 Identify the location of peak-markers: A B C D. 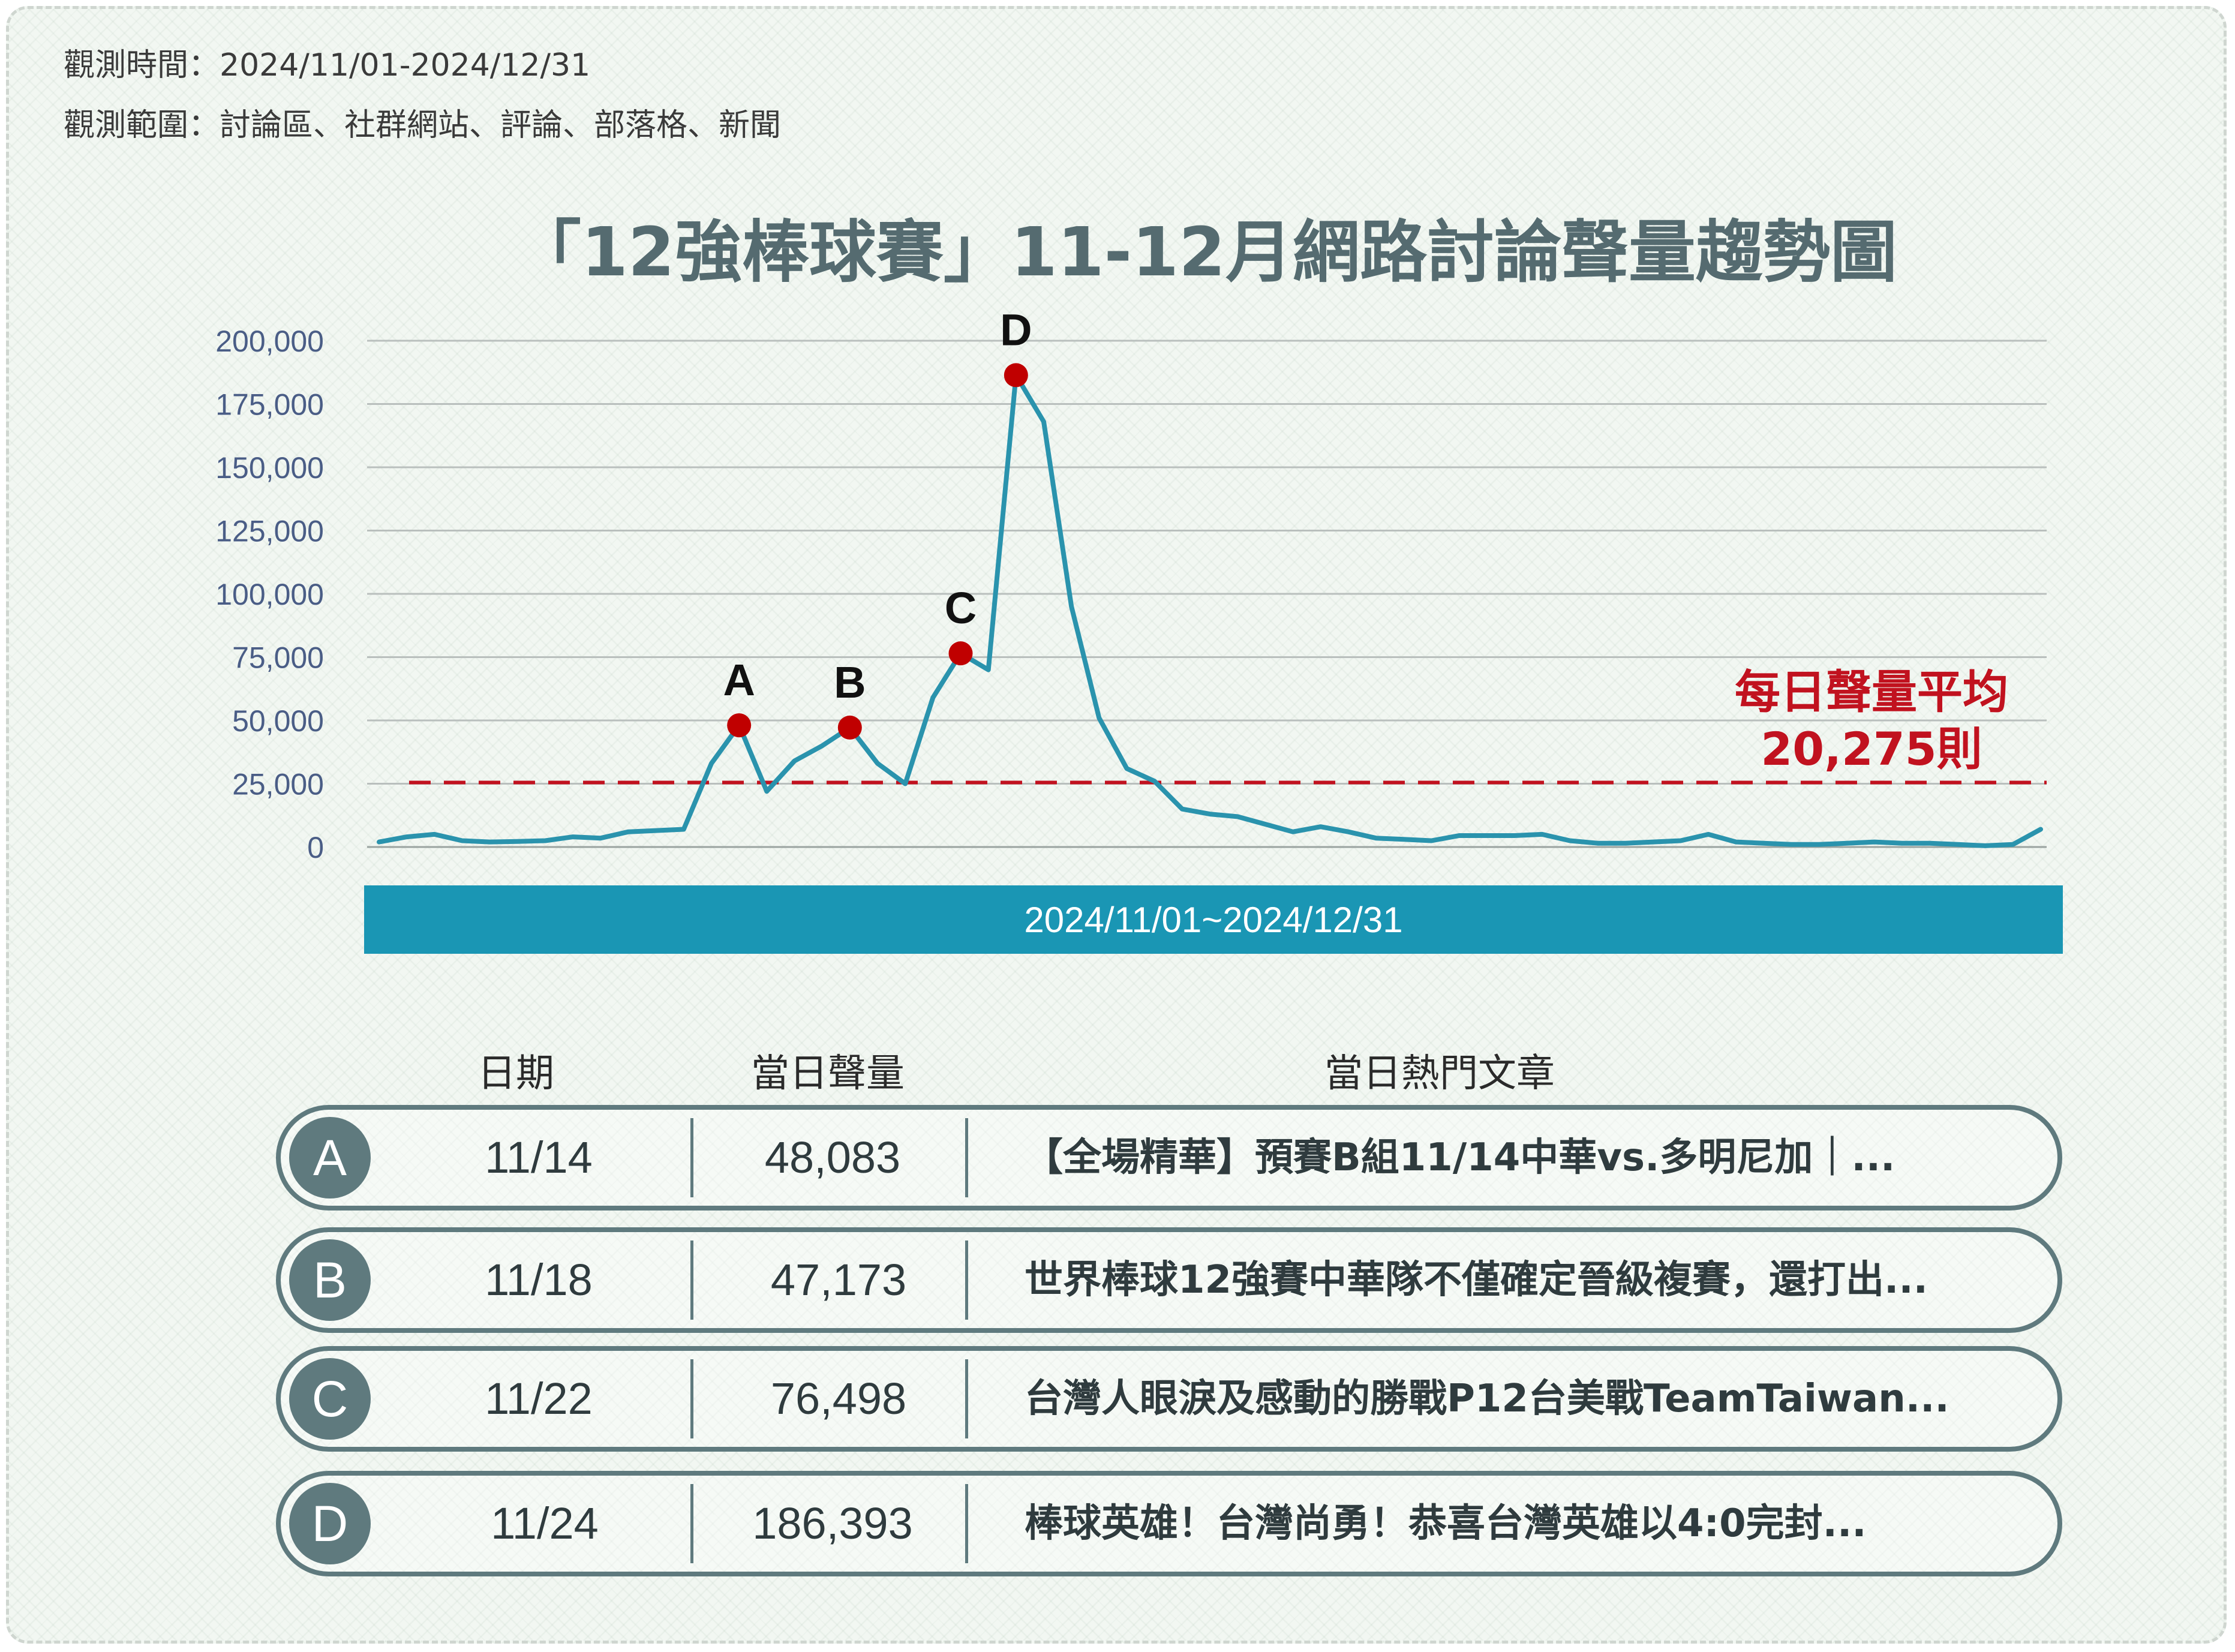
(877, 522).